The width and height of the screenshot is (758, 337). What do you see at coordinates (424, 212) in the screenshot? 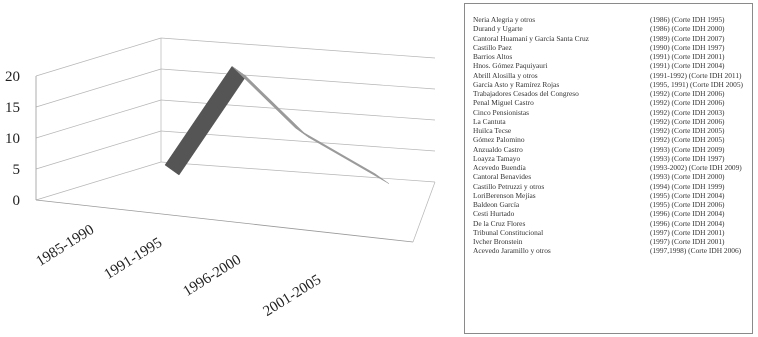
I see `floor-right-edge` at bounding box center [424, 212].